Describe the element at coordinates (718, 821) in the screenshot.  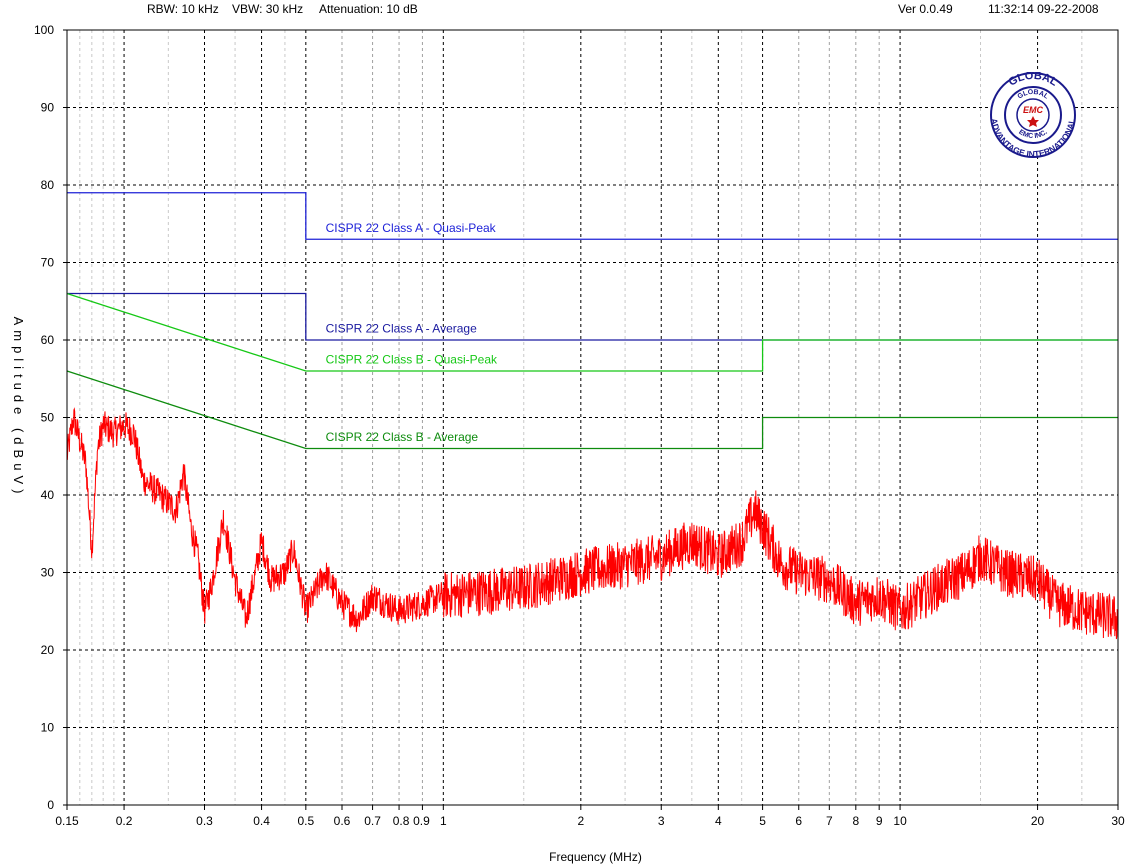
I see `x-tick-label: 4` at that location.